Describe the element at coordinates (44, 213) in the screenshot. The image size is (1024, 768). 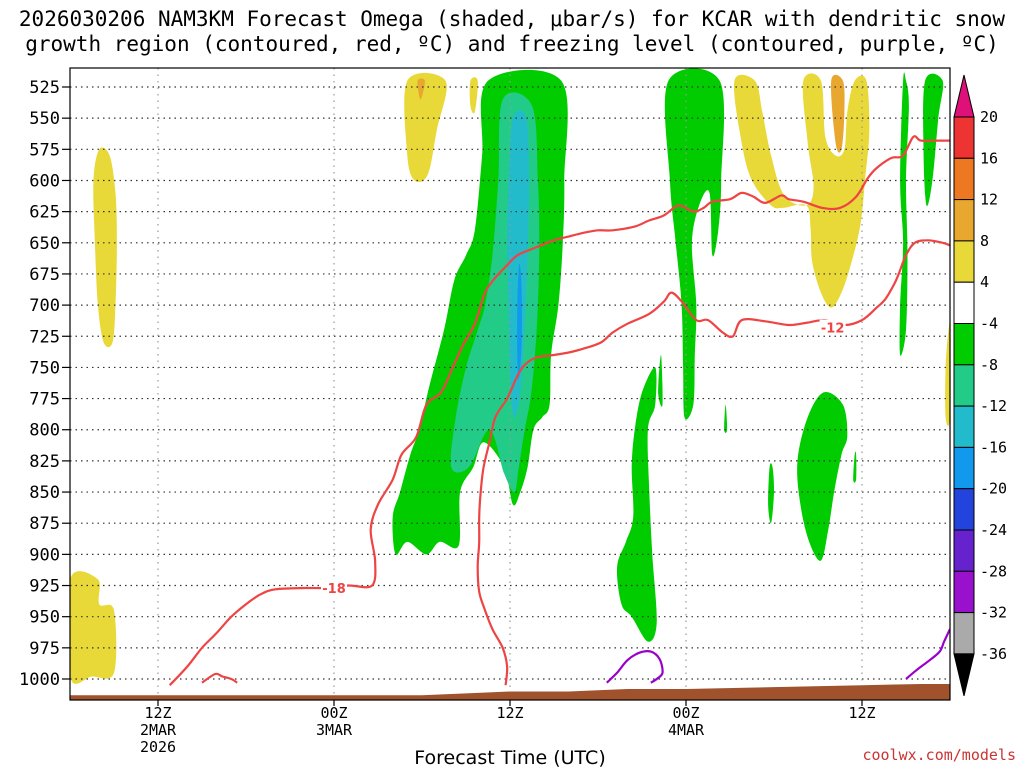
I see `y-tick-label: 625` at that location.